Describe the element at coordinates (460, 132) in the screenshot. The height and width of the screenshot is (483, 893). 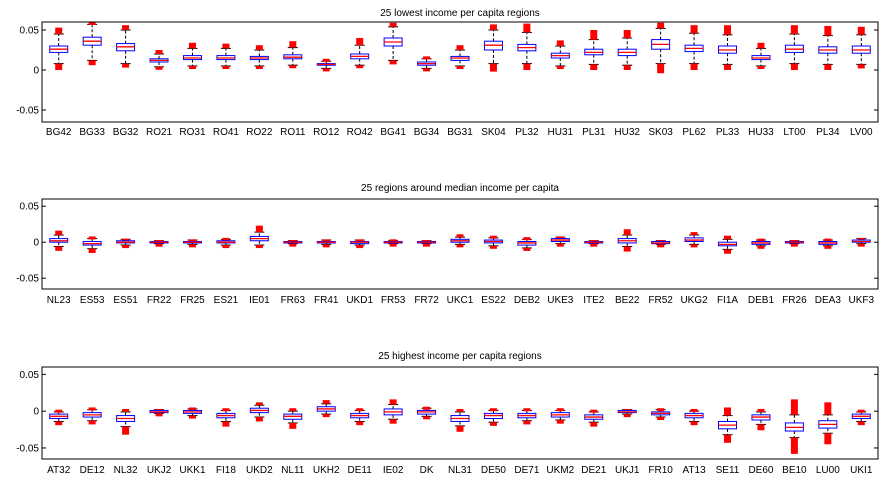
I see `x-tick-label: BG31` at that location.